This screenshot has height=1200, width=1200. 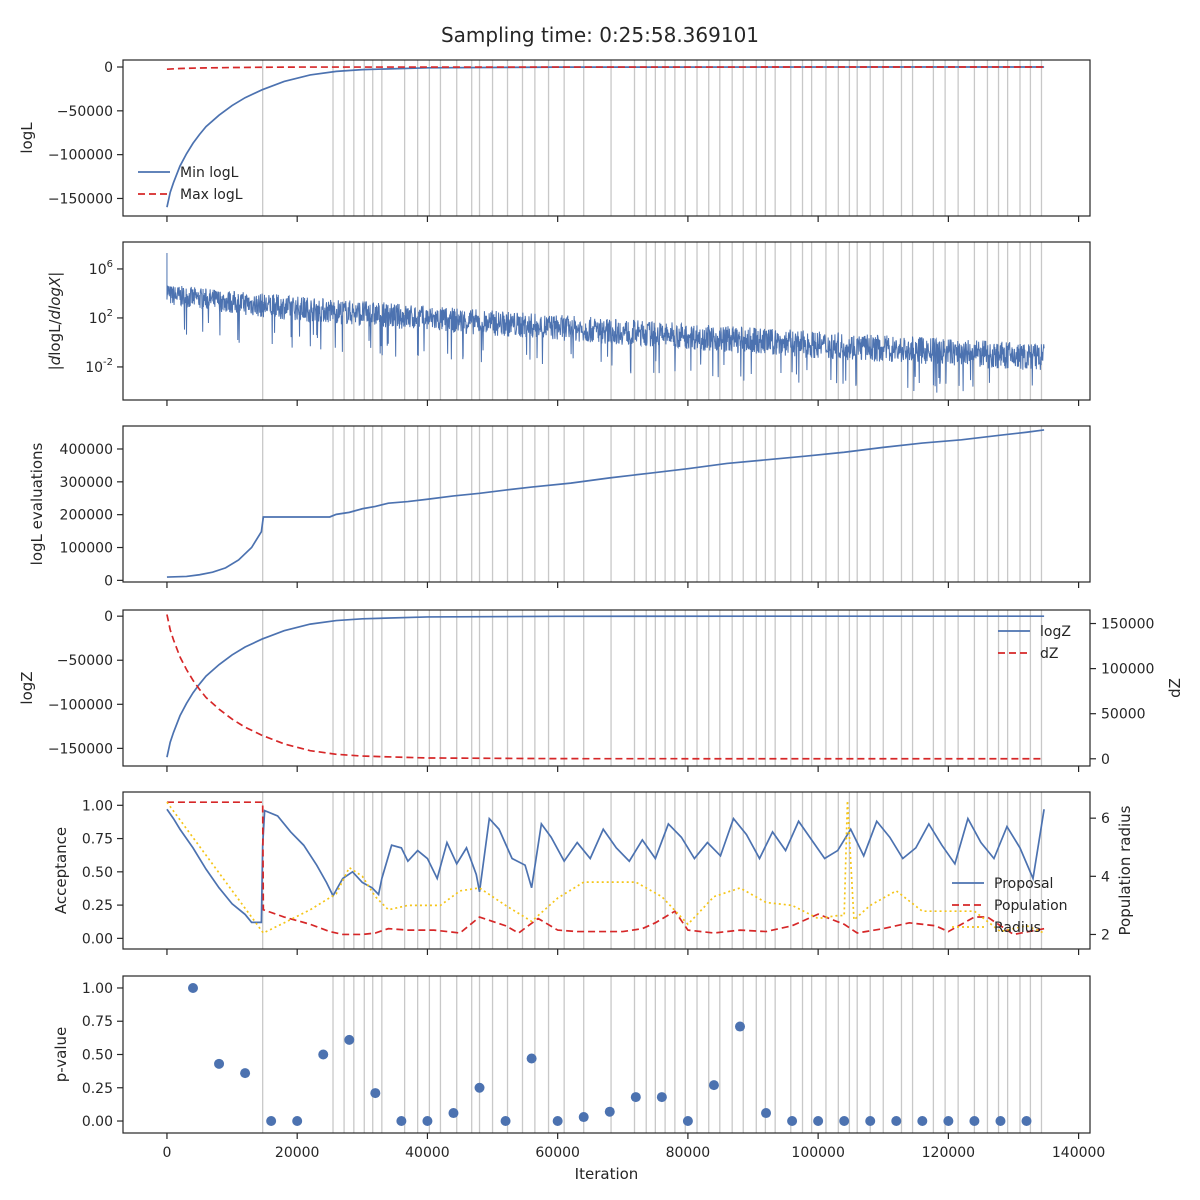 I want to click on y2-tick-label: 2, so click(x=1105, y=935).